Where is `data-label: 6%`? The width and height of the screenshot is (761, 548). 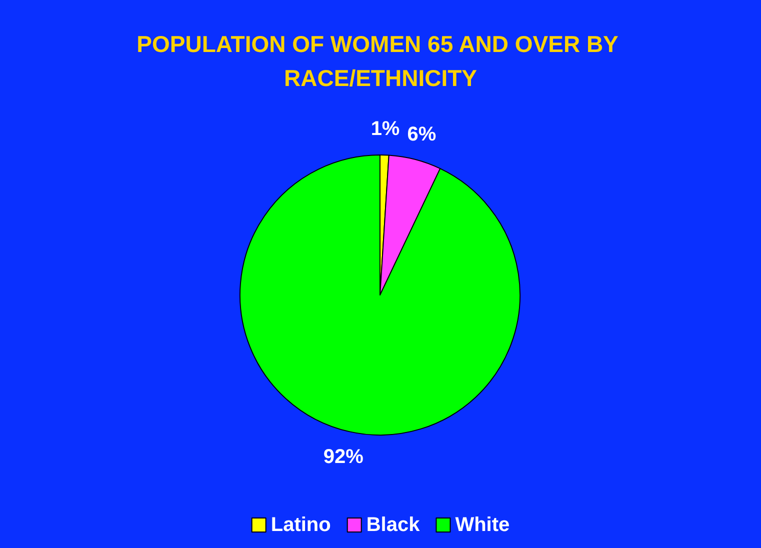 data-label: 6% is located at coordinates (421, 134).